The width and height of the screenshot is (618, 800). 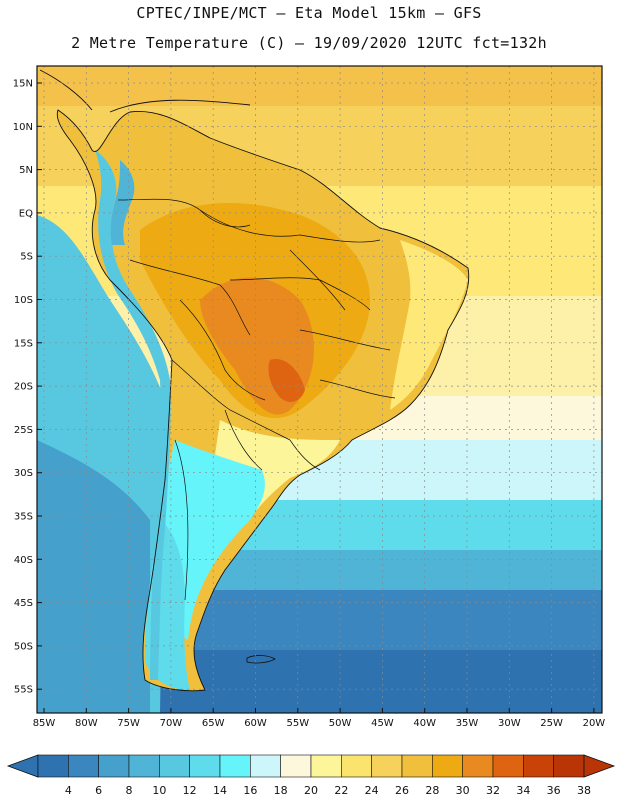 What do you see at coordinates (424, 723) in the screenshot?
I see `lon-label: 40W` at bounding box center [424, 723].